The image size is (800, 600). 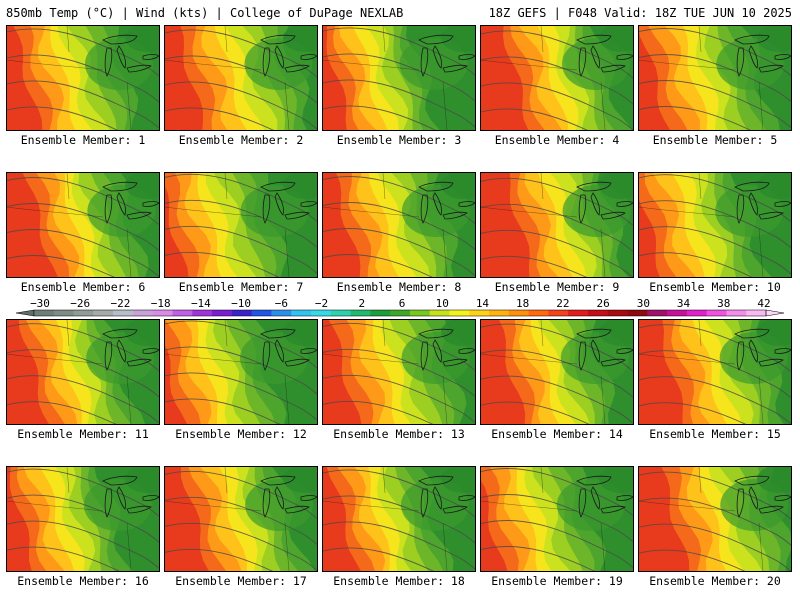 What do you see at coordinates (643, 303) in the screenshot?
I see `colorbar-tick-label: 30` at bounding box center [643, 303].